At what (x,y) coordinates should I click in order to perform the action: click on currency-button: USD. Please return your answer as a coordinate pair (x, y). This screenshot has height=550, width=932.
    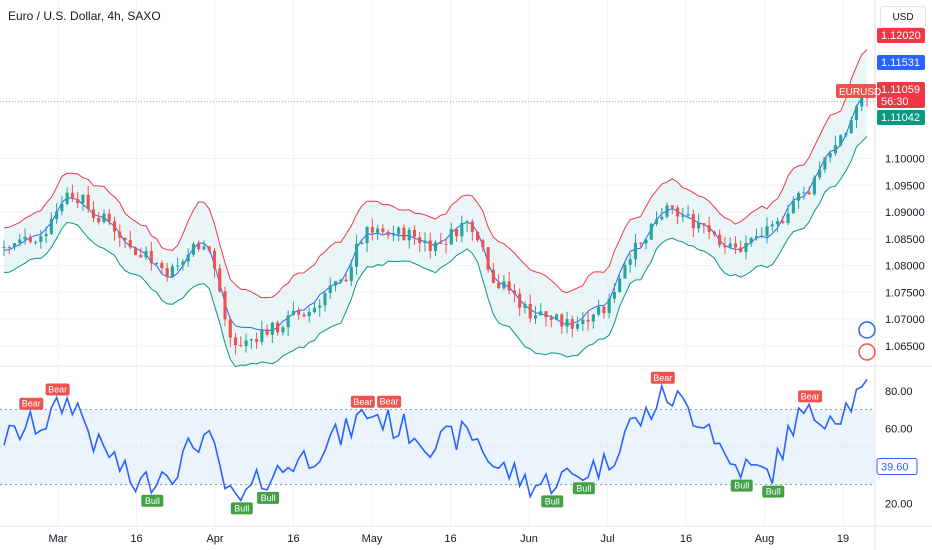
    Looking at the image, I should click on (903, 17).